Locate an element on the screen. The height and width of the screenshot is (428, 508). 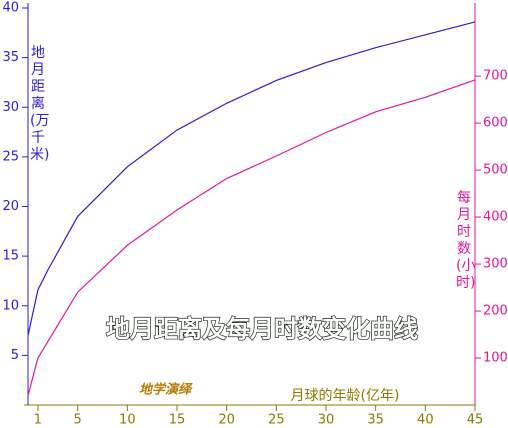
x-tick-label: 45 is located at coordinates (475, 420).